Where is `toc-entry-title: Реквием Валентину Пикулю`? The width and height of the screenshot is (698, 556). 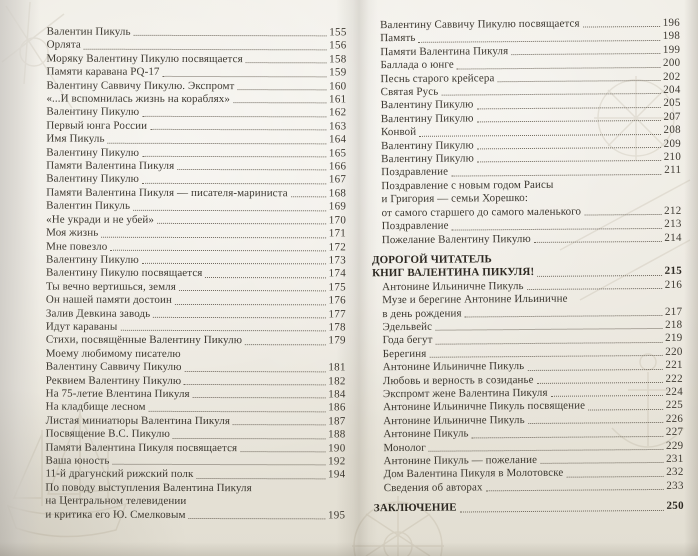
toc-entry-title: Реквием Валентину Пикулю is located at coordinates (113, 380).